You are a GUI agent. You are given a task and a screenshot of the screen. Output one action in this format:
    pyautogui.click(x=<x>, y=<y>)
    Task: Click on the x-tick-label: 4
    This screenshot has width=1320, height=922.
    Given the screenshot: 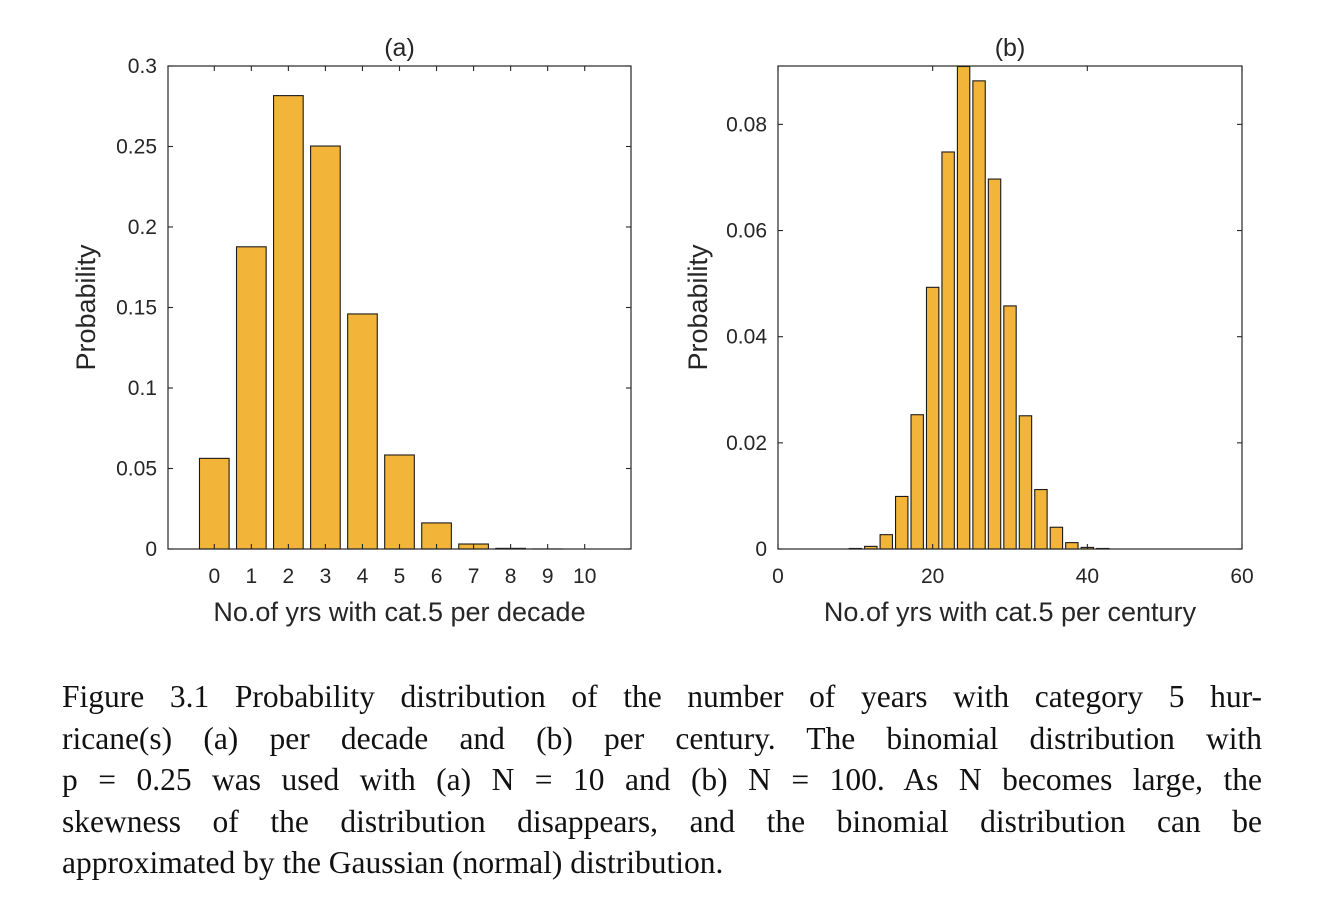 What is the action you would take?
    pyautogui.click(x=363, y=576)
    